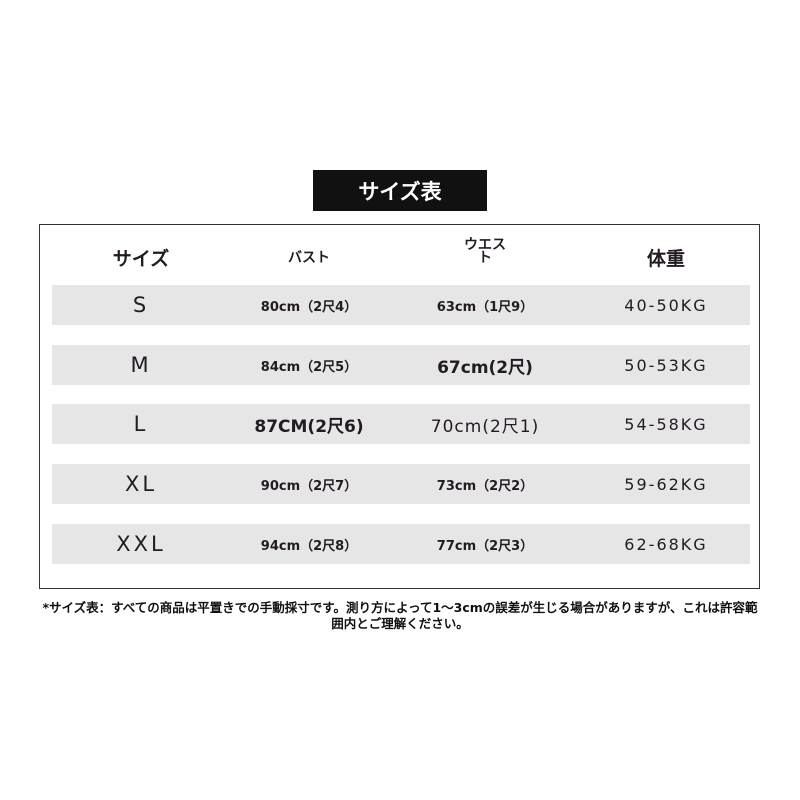 The width and height of the screenshot is (800, 800). I want to click on bust-cell: 90cm（2尺7）, so click(309, 486).